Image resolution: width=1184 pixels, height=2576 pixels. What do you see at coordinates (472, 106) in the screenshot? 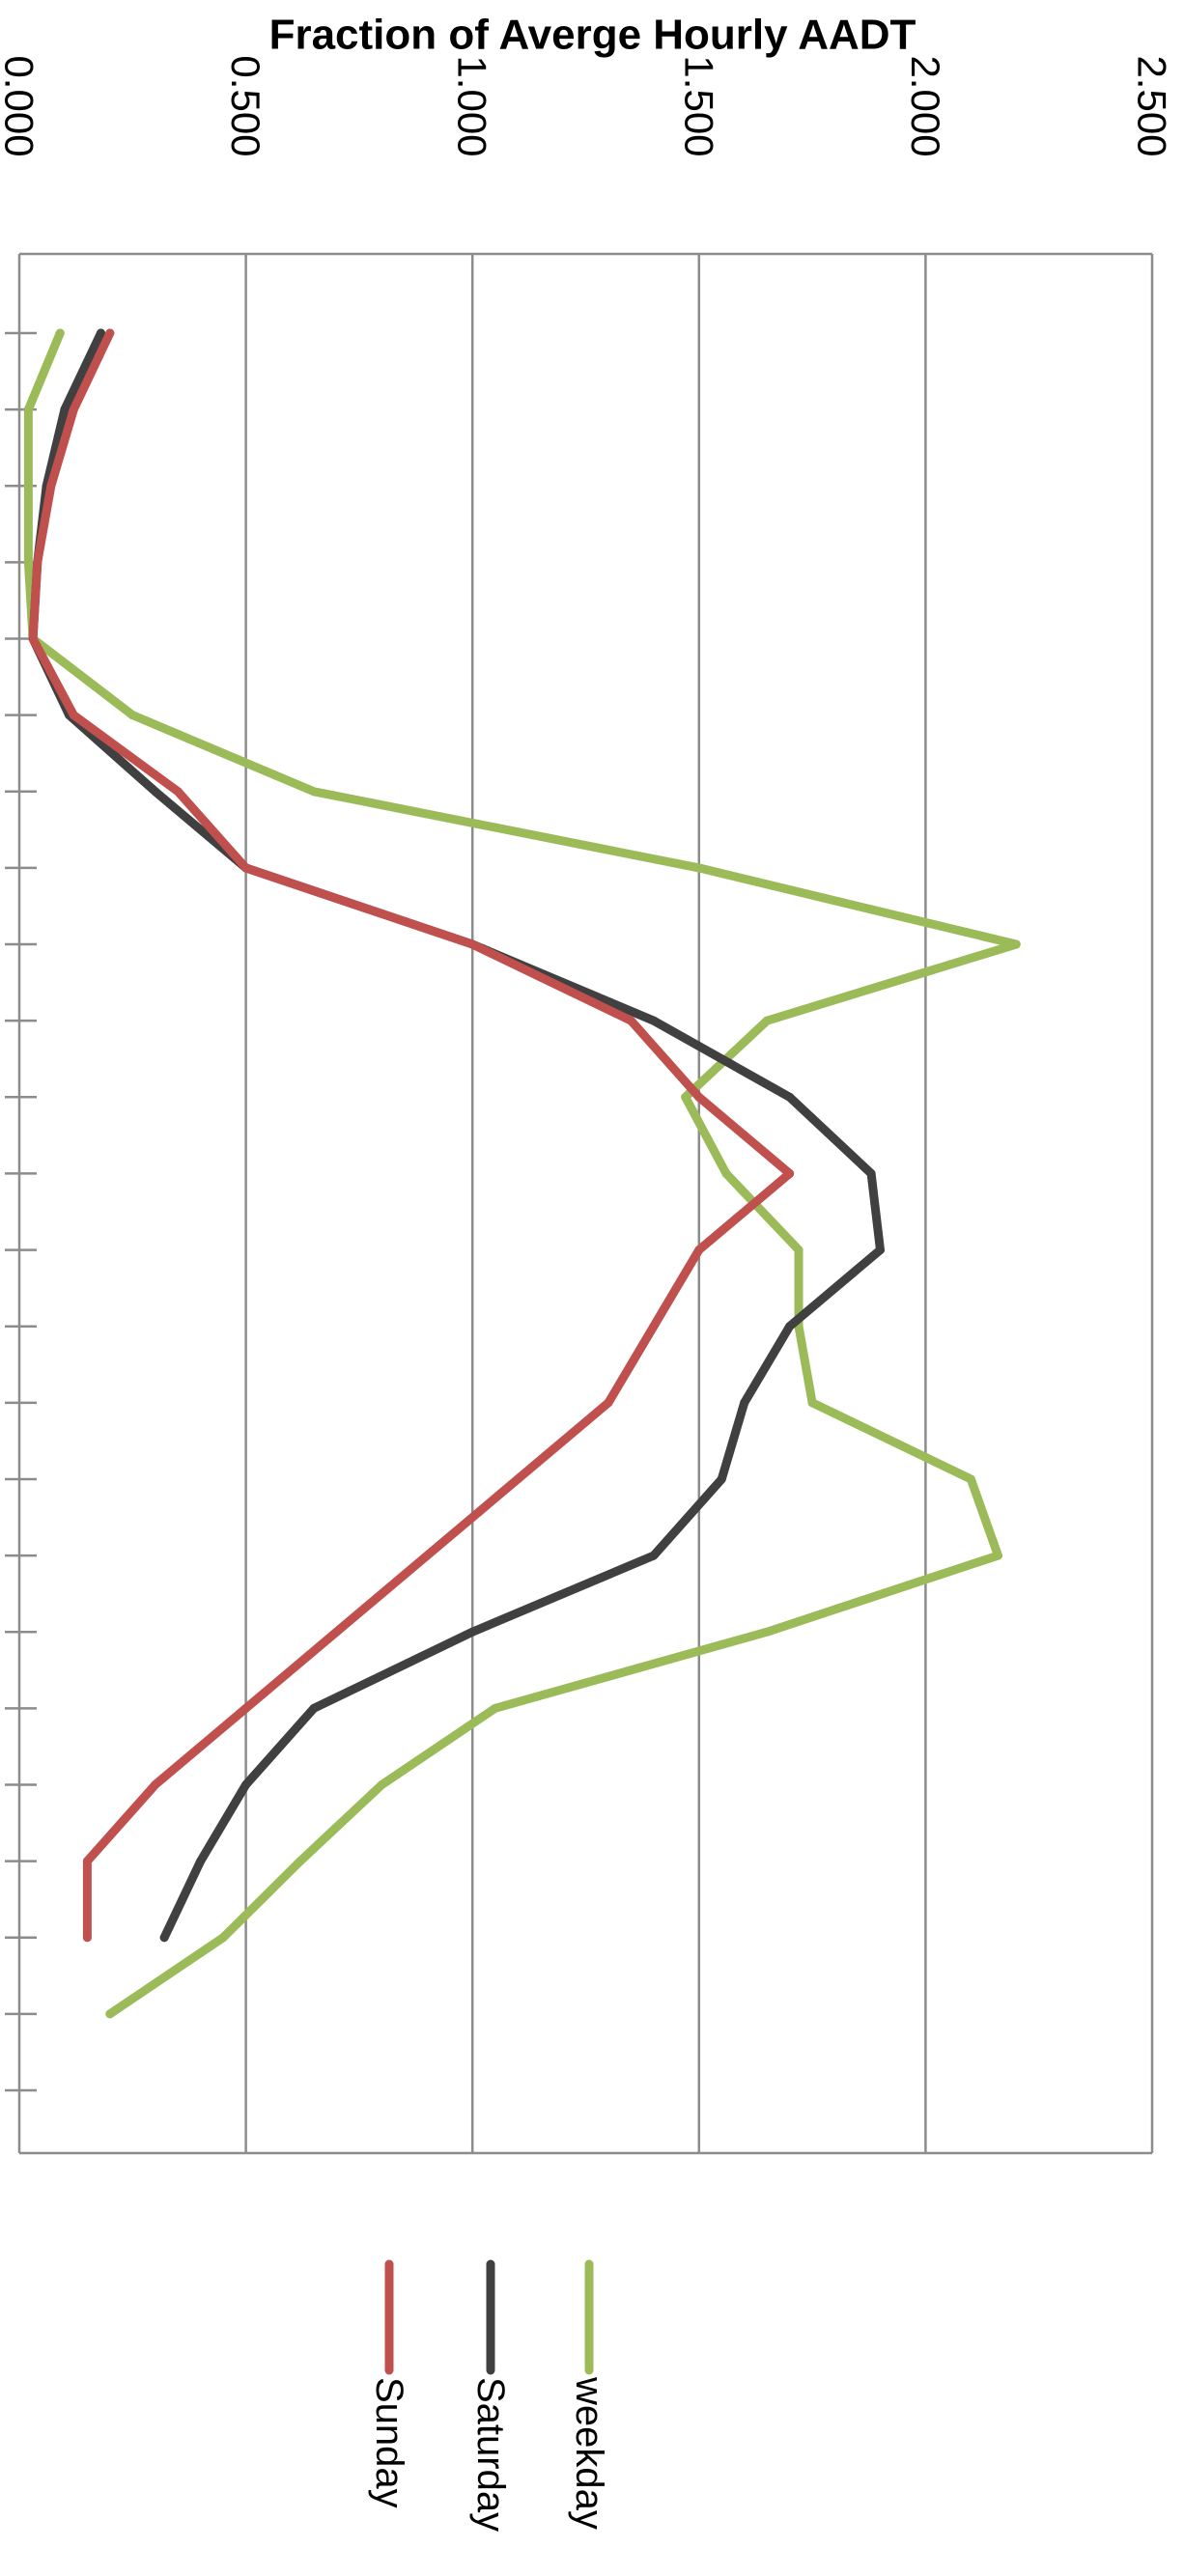
I see `value-tick-label: 1.000` at bounding box center [472, 106].